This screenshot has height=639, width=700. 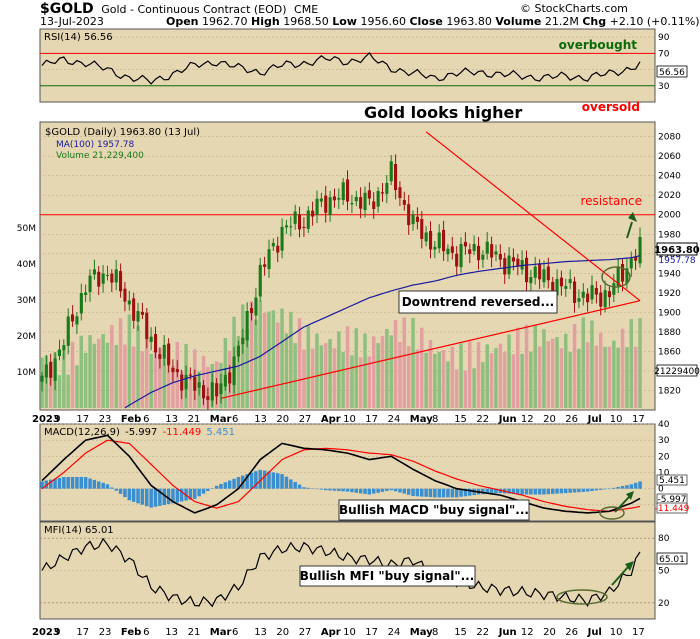 I want to click on mfi-line, so click(x=341, y=572).